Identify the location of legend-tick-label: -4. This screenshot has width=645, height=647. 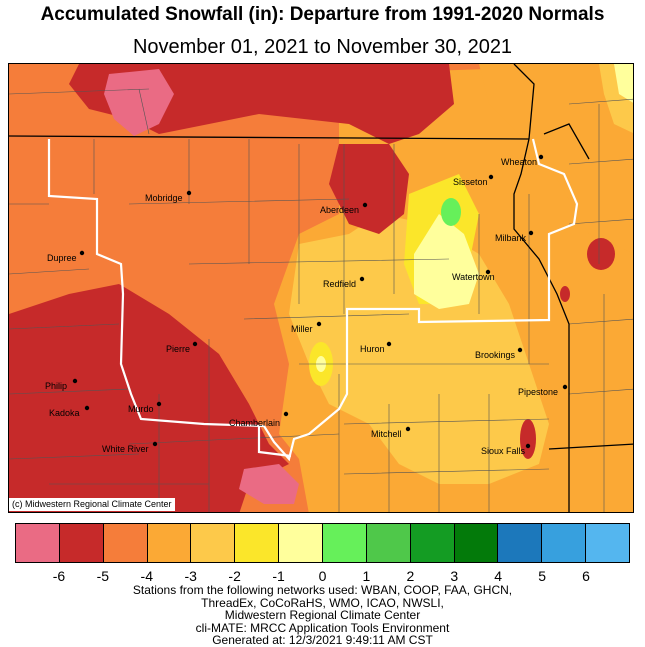
(146, 576).